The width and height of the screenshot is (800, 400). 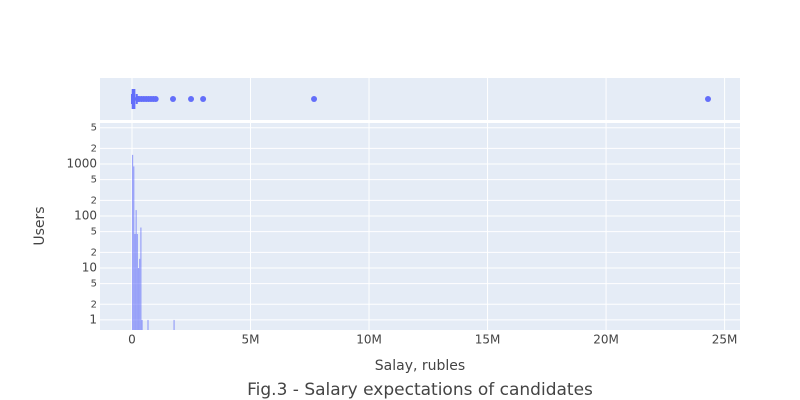 What do you see at coordinates (369, 340) in the screenshot?
I see `x-tick-label: 10M` at bounding box center [369, 340].